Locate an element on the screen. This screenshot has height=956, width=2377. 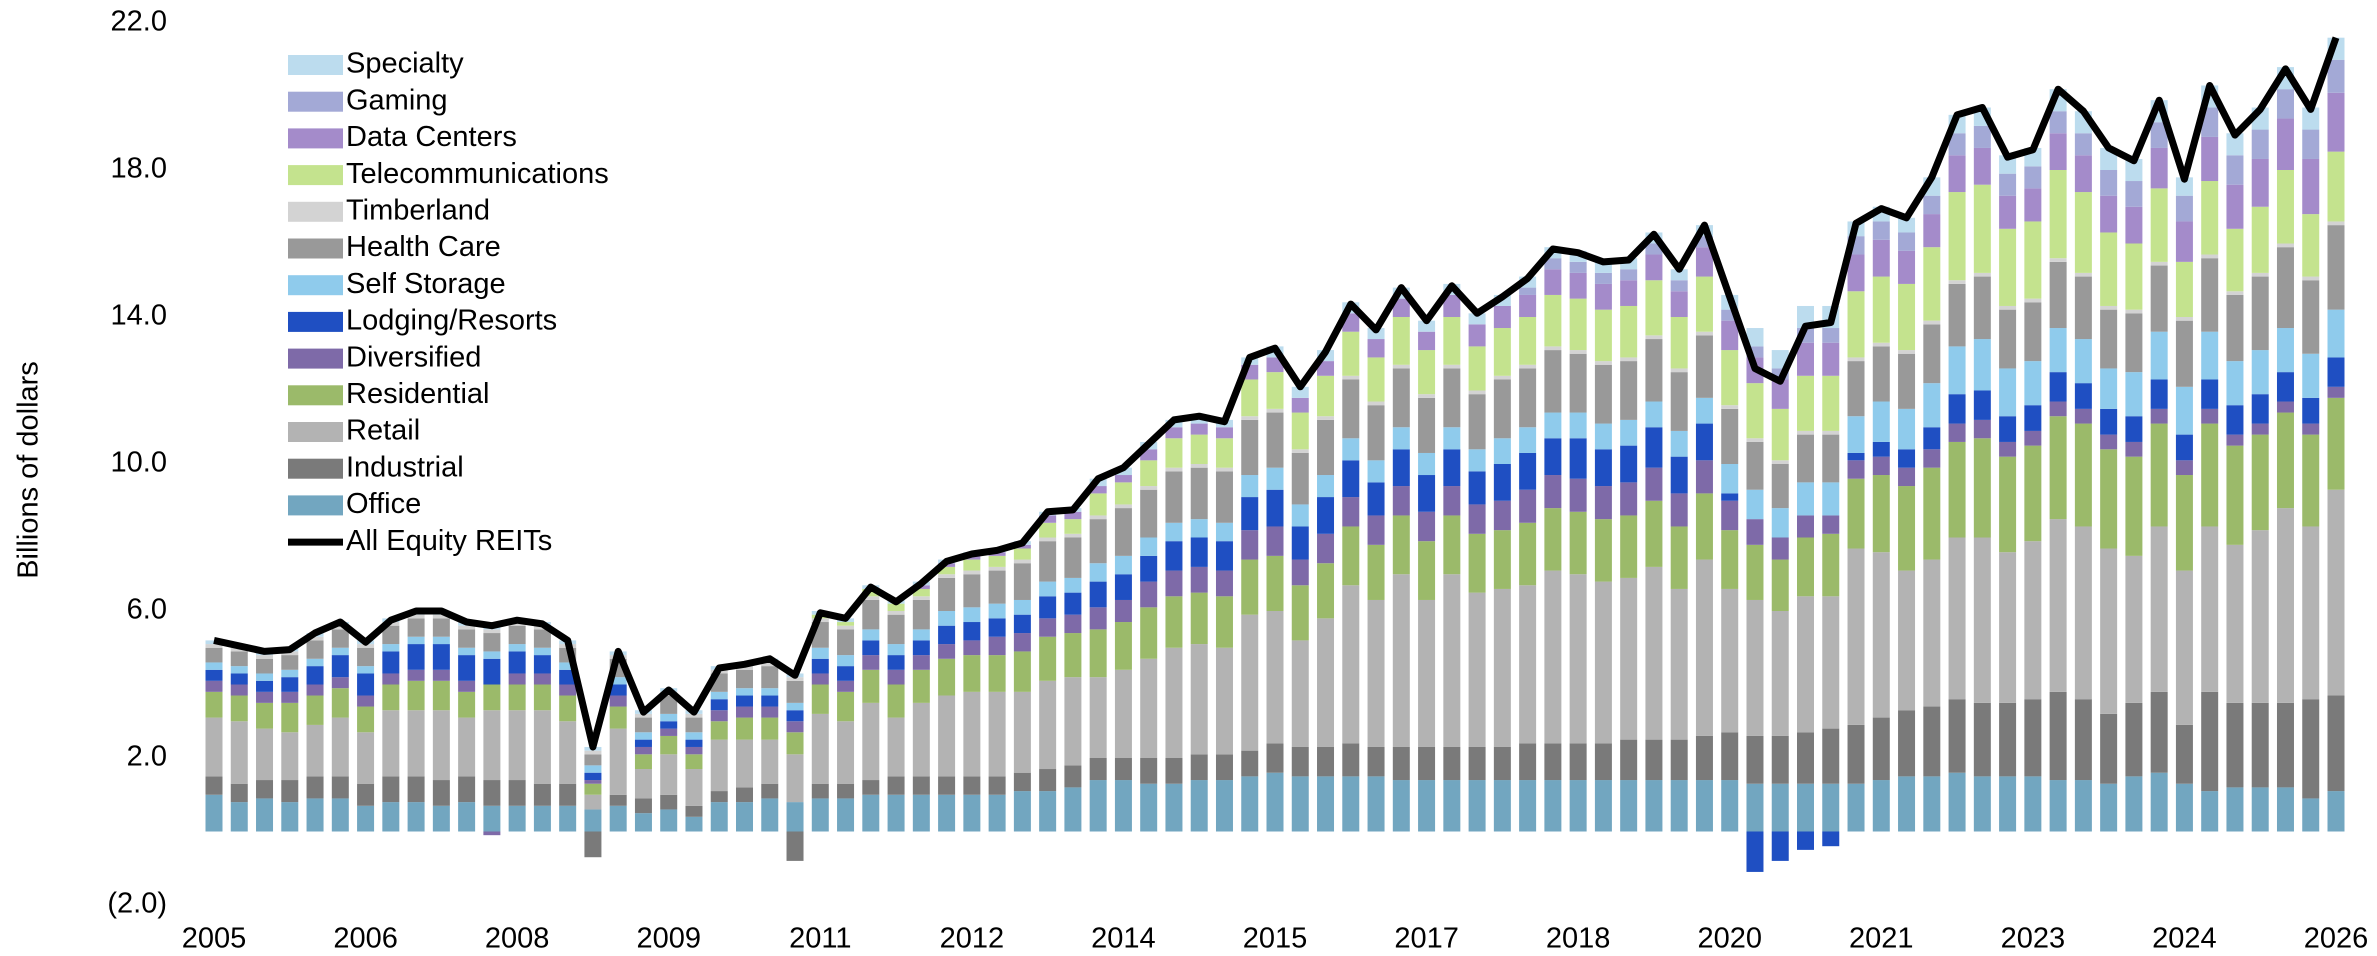
y-axis-label: Billions of dollars is located at coordinates (29, 470).